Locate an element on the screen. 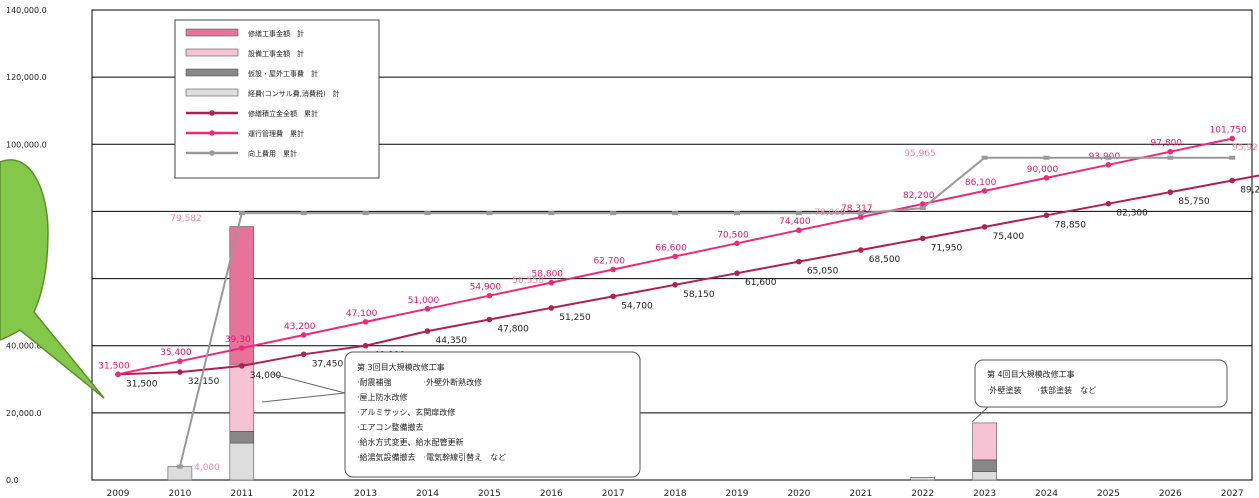 This screenshot has width=1259, height=498. data-label: 79,582 is located at coordinates (186, 219).